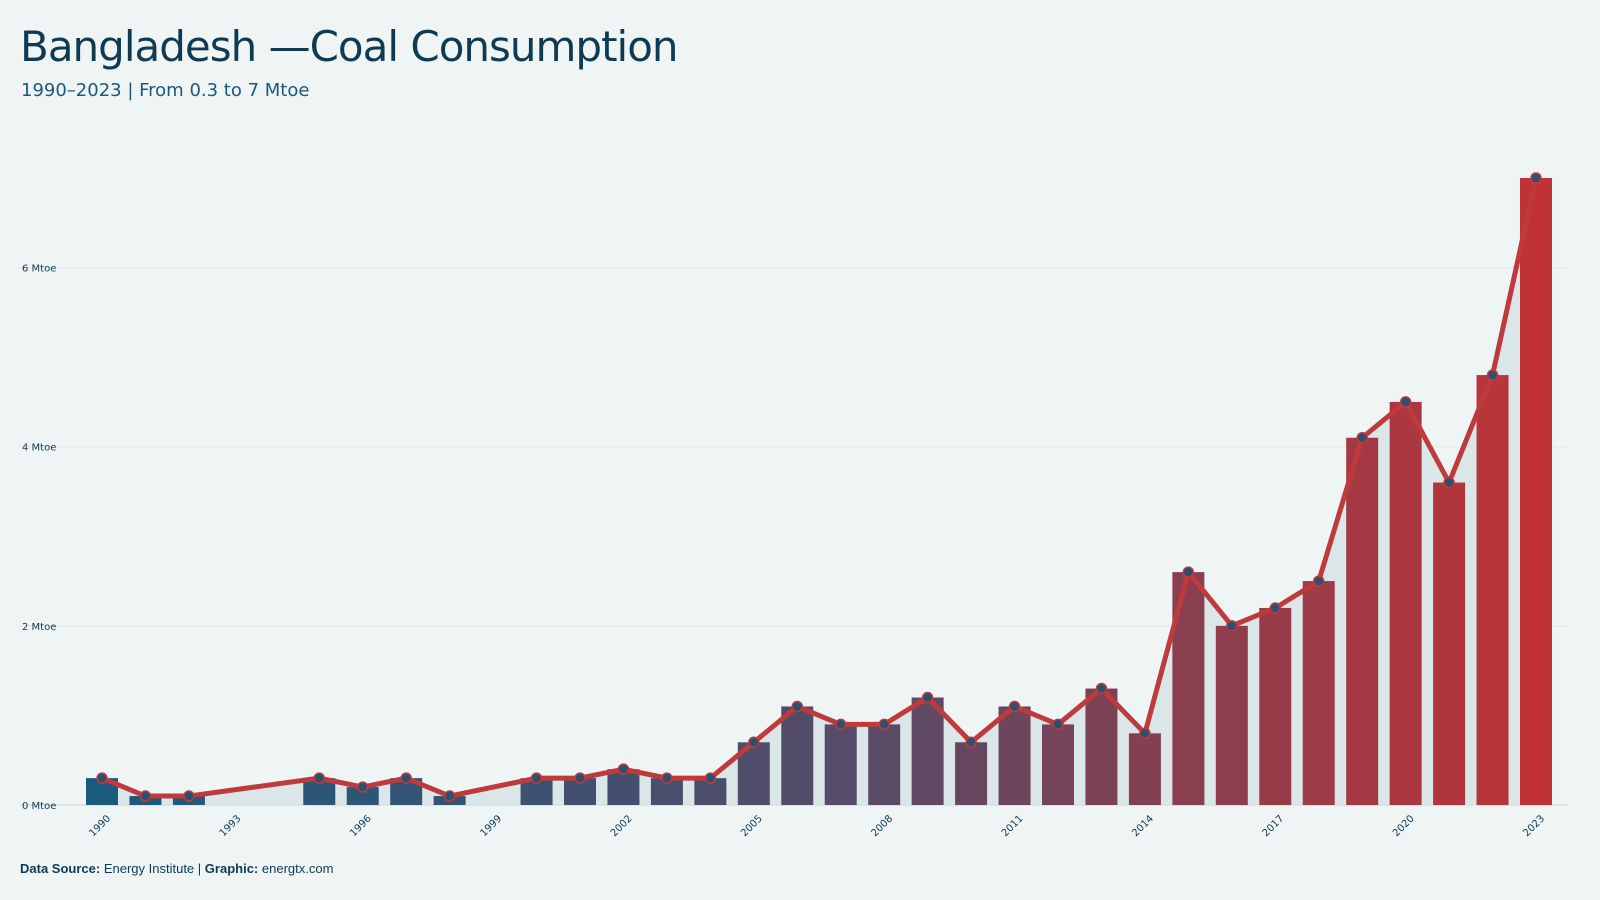 The width and height of the screenshot is (1600, 900). What do you see at coordinates (1492, 375) in the screenshot?
I see `point-2022` at bounding box center [1492, 375].